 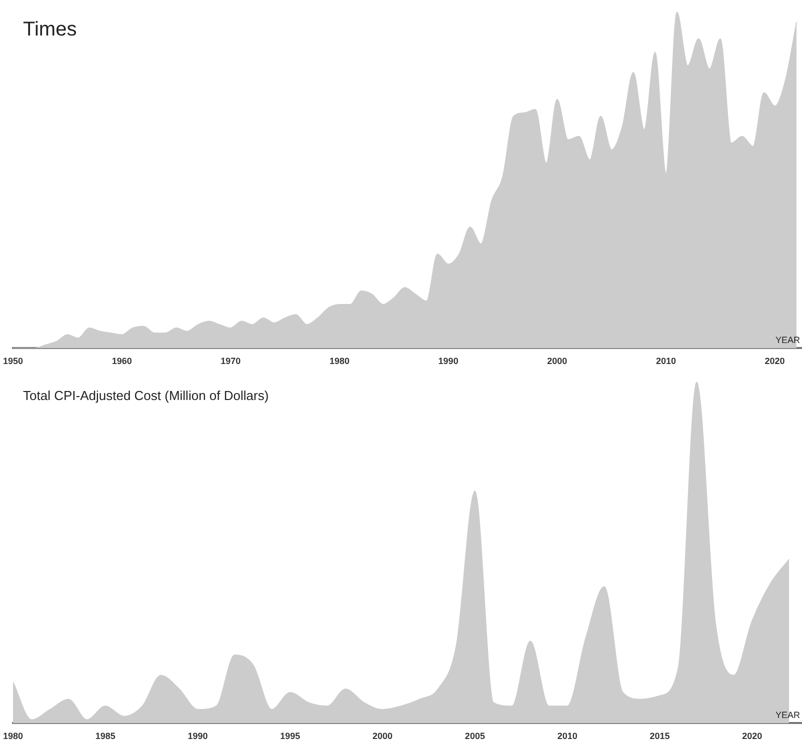 What do you see at coordinates (290, 736) in the screenshot?
I see `x-tick-label: 1995` at bounding box center [290, 736].